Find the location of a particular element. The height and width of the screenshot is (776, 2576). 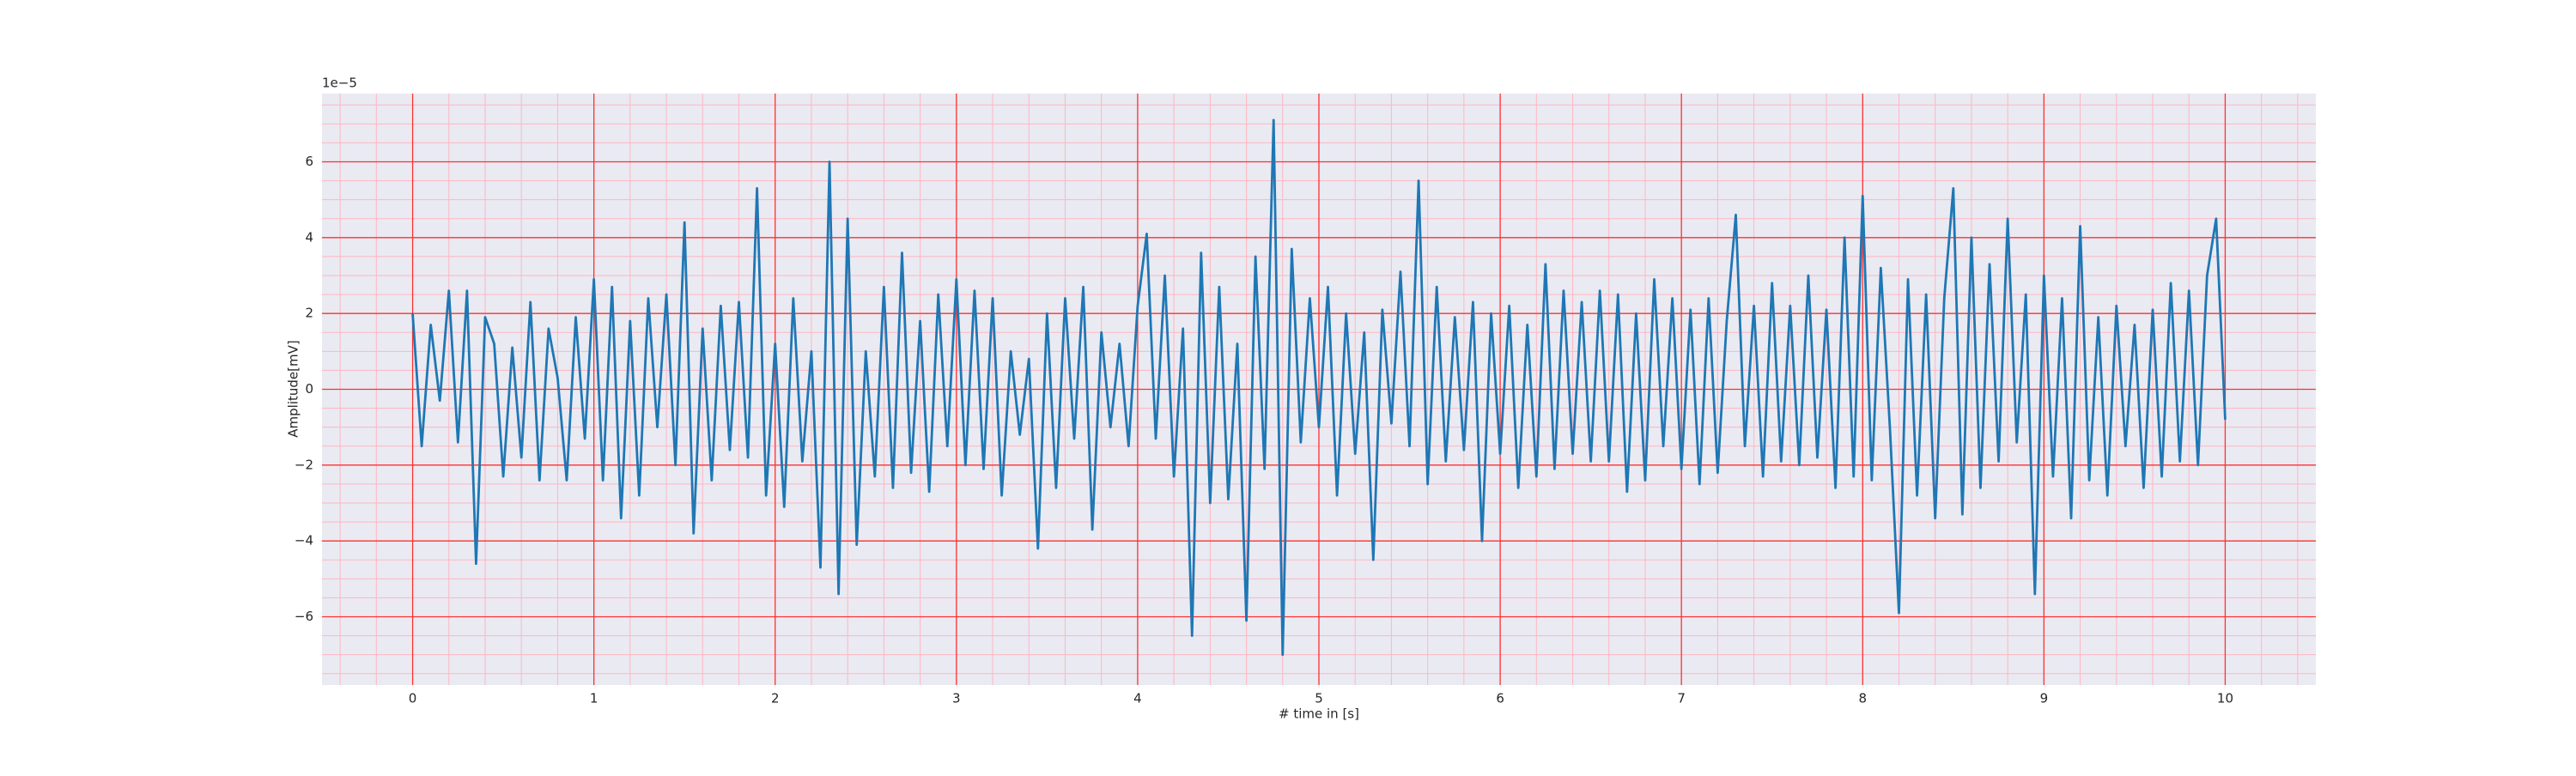

x-tick-label: 10 is located at coordinates (2225, 699).